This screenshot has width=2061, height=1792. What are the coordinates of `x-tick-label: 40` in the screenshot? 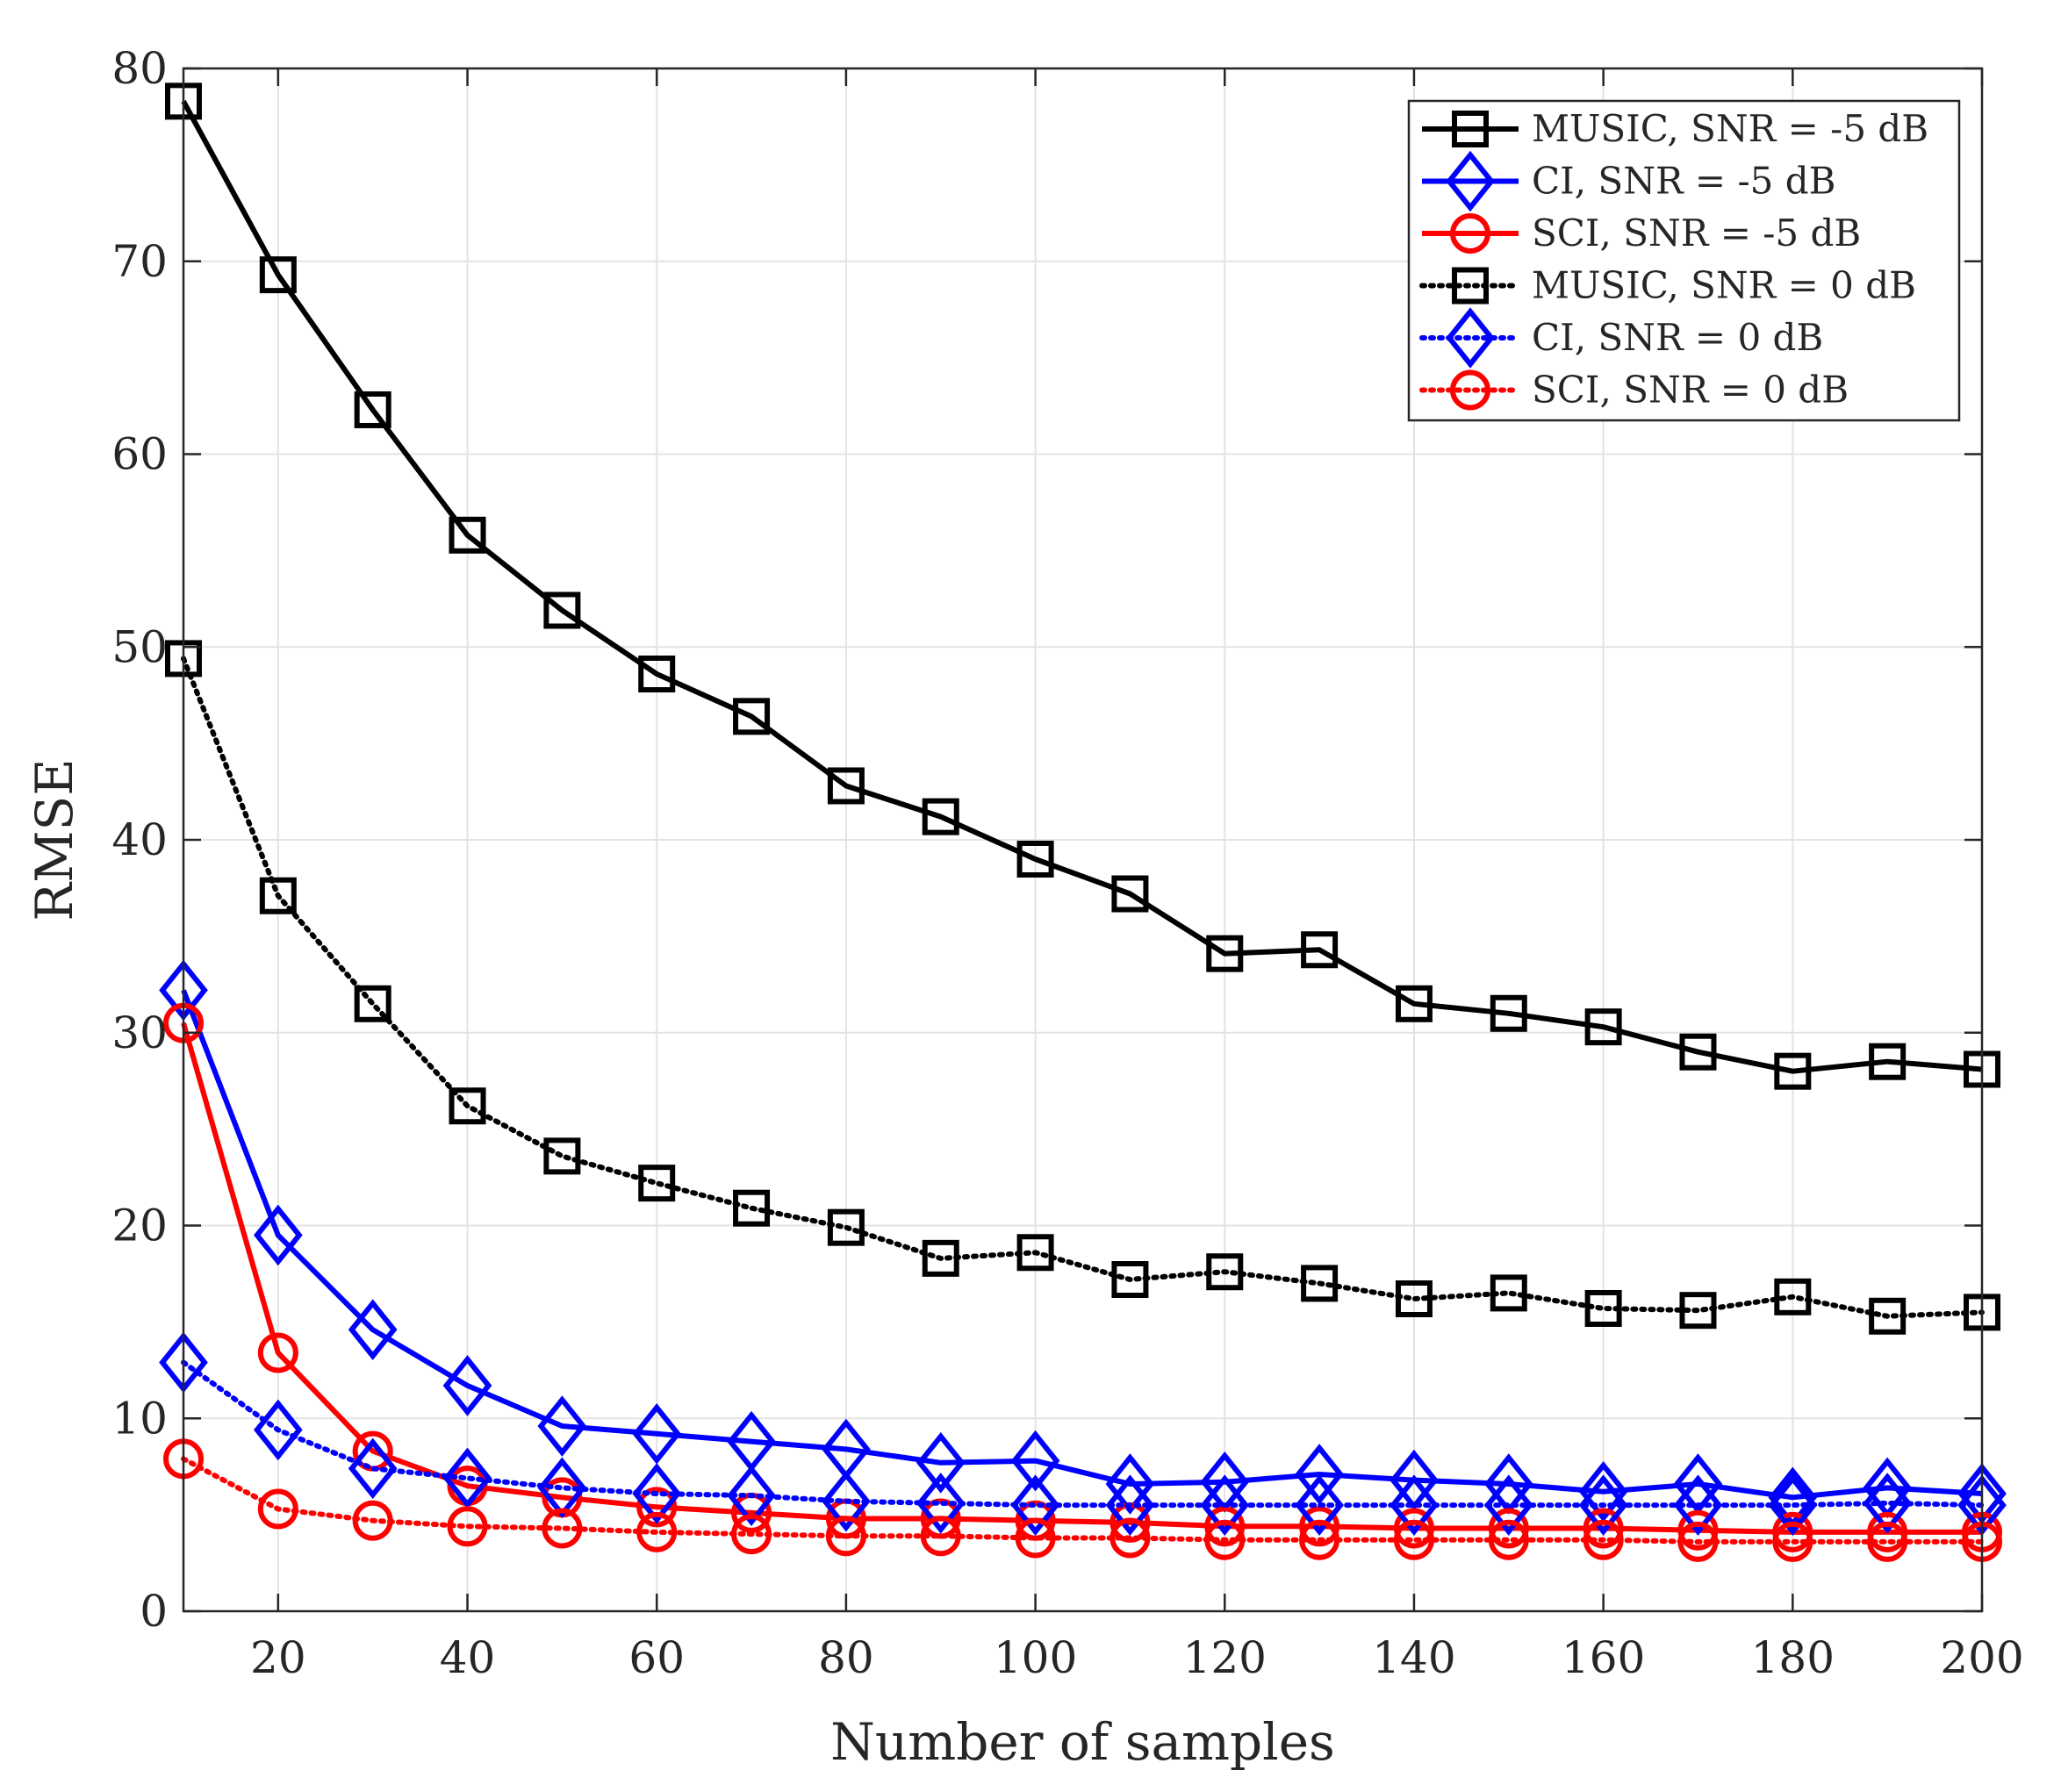 It's located at (468, 1657).